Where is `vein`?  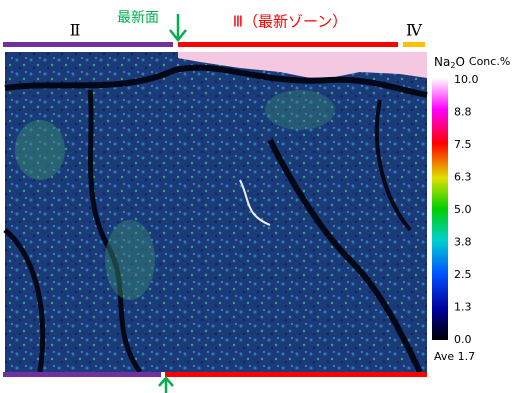
vein is located at coordinates (255, 202).